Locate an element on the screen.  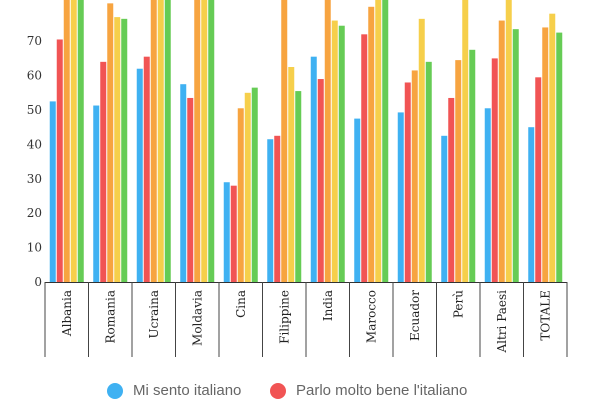
bar-perù-series-3 is located at coordinates (458, 171).